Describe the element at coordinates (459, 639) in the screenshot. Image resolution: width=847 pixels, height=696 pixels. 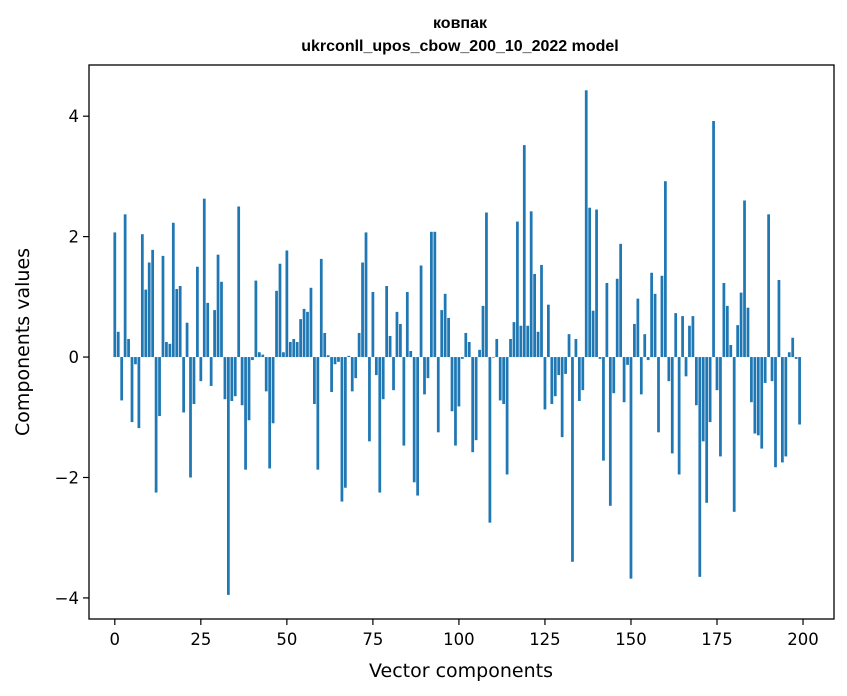
I see `x-tick-label: 100` at that location.